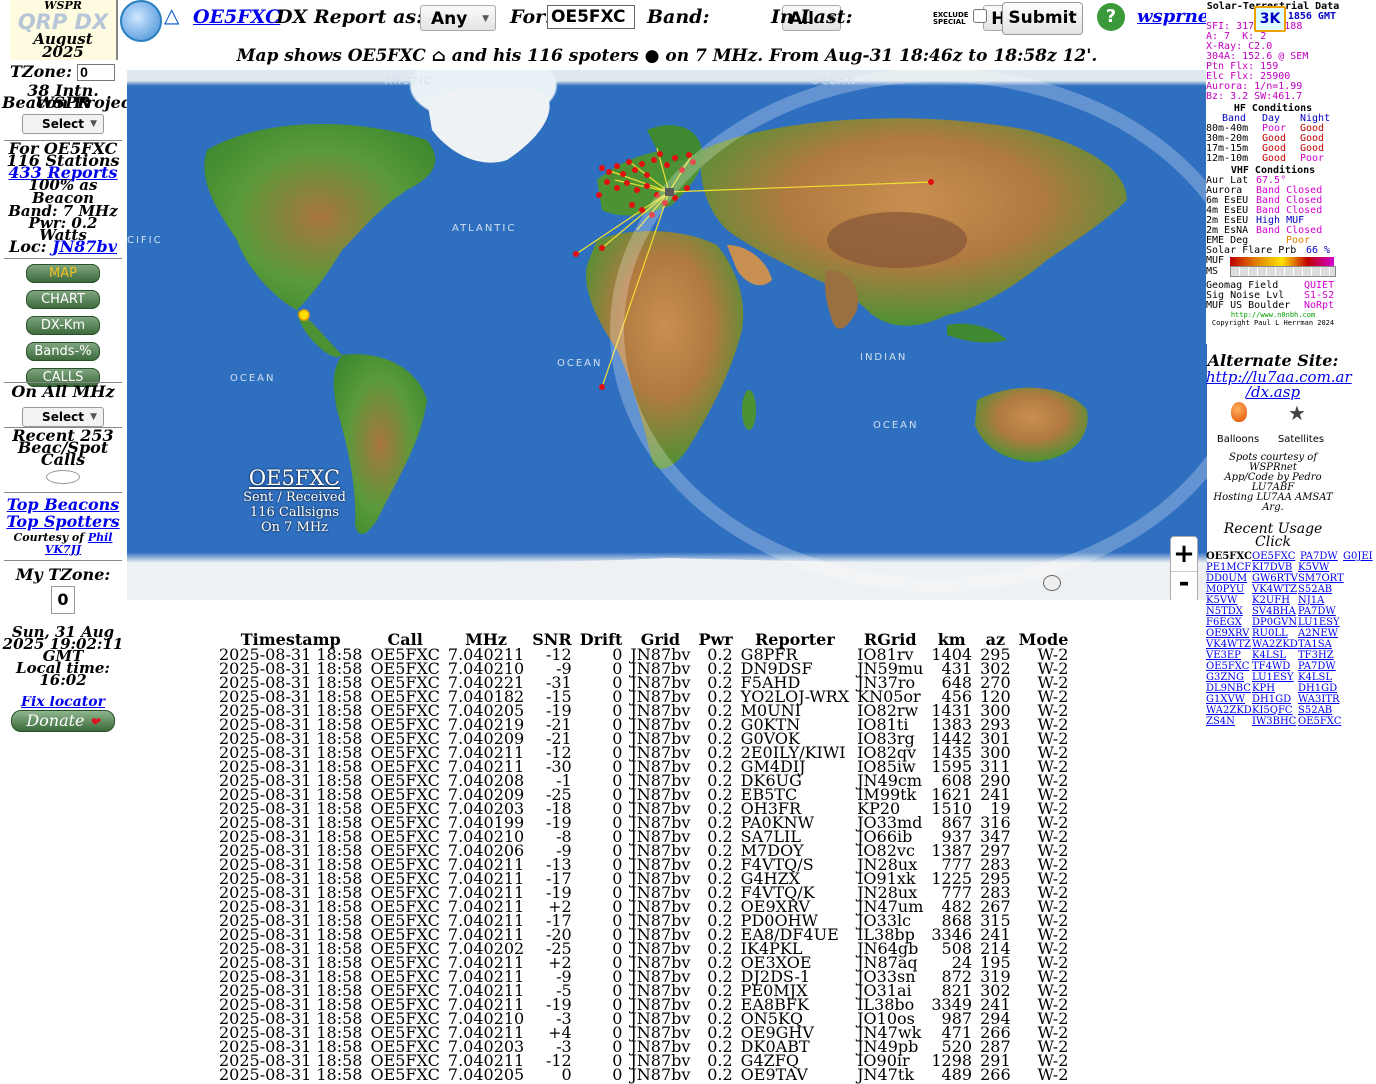  What do you see at coordinates (1271, 600) in the screenshot?
I see `recent-call-link: K2UFH` at bounding box center [1271, 600].